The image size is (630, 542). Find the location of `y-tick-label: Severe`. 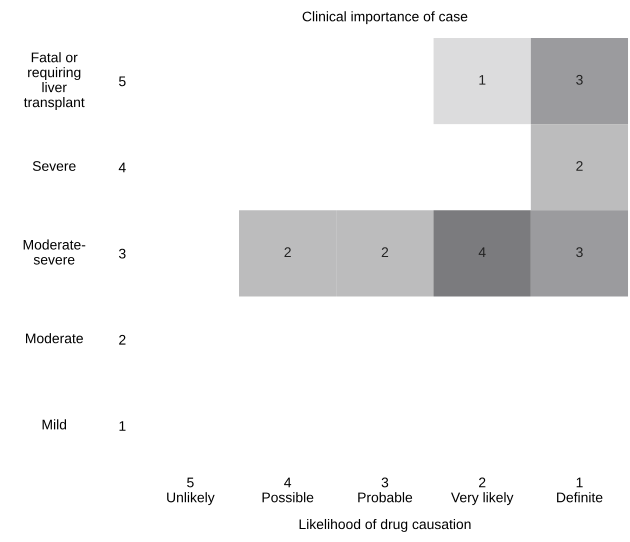

y-tick-label: Severe is located at coordinates (54, 166).